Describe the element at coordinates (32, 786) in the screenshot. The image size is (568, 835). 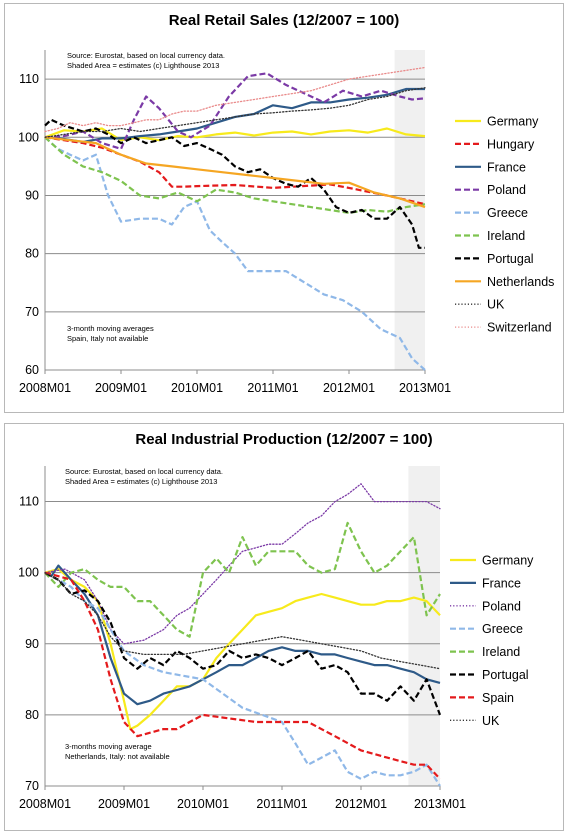
I see `industrial-y-tick-label: 70` at that location.